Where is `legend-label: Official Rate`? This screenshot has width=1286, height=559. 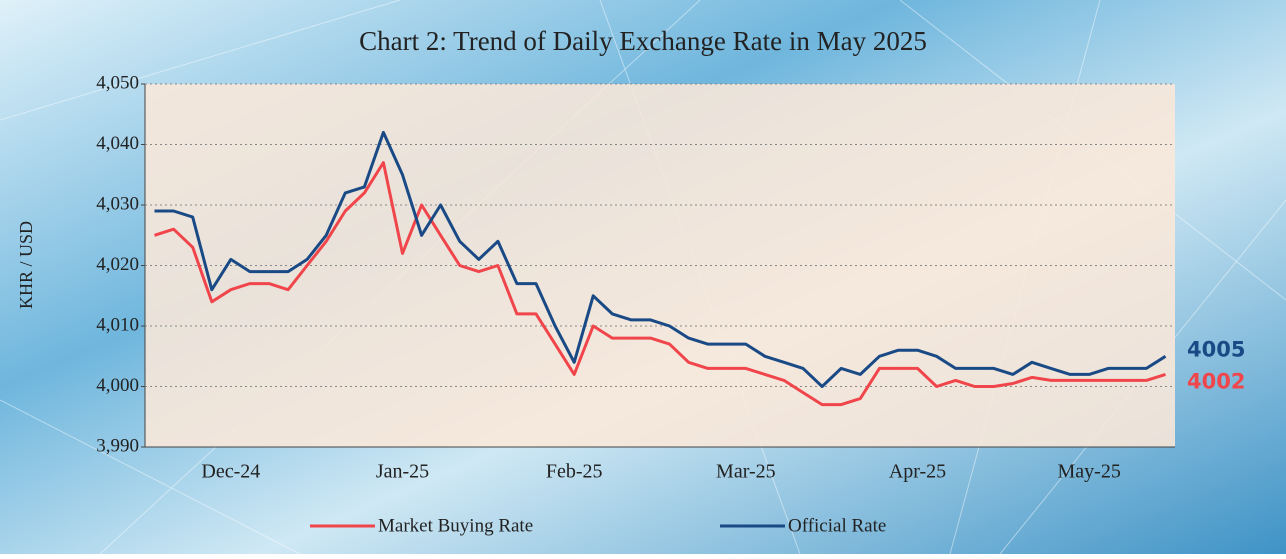
legend-label: Official Rate is located at coordinates (837, 525).